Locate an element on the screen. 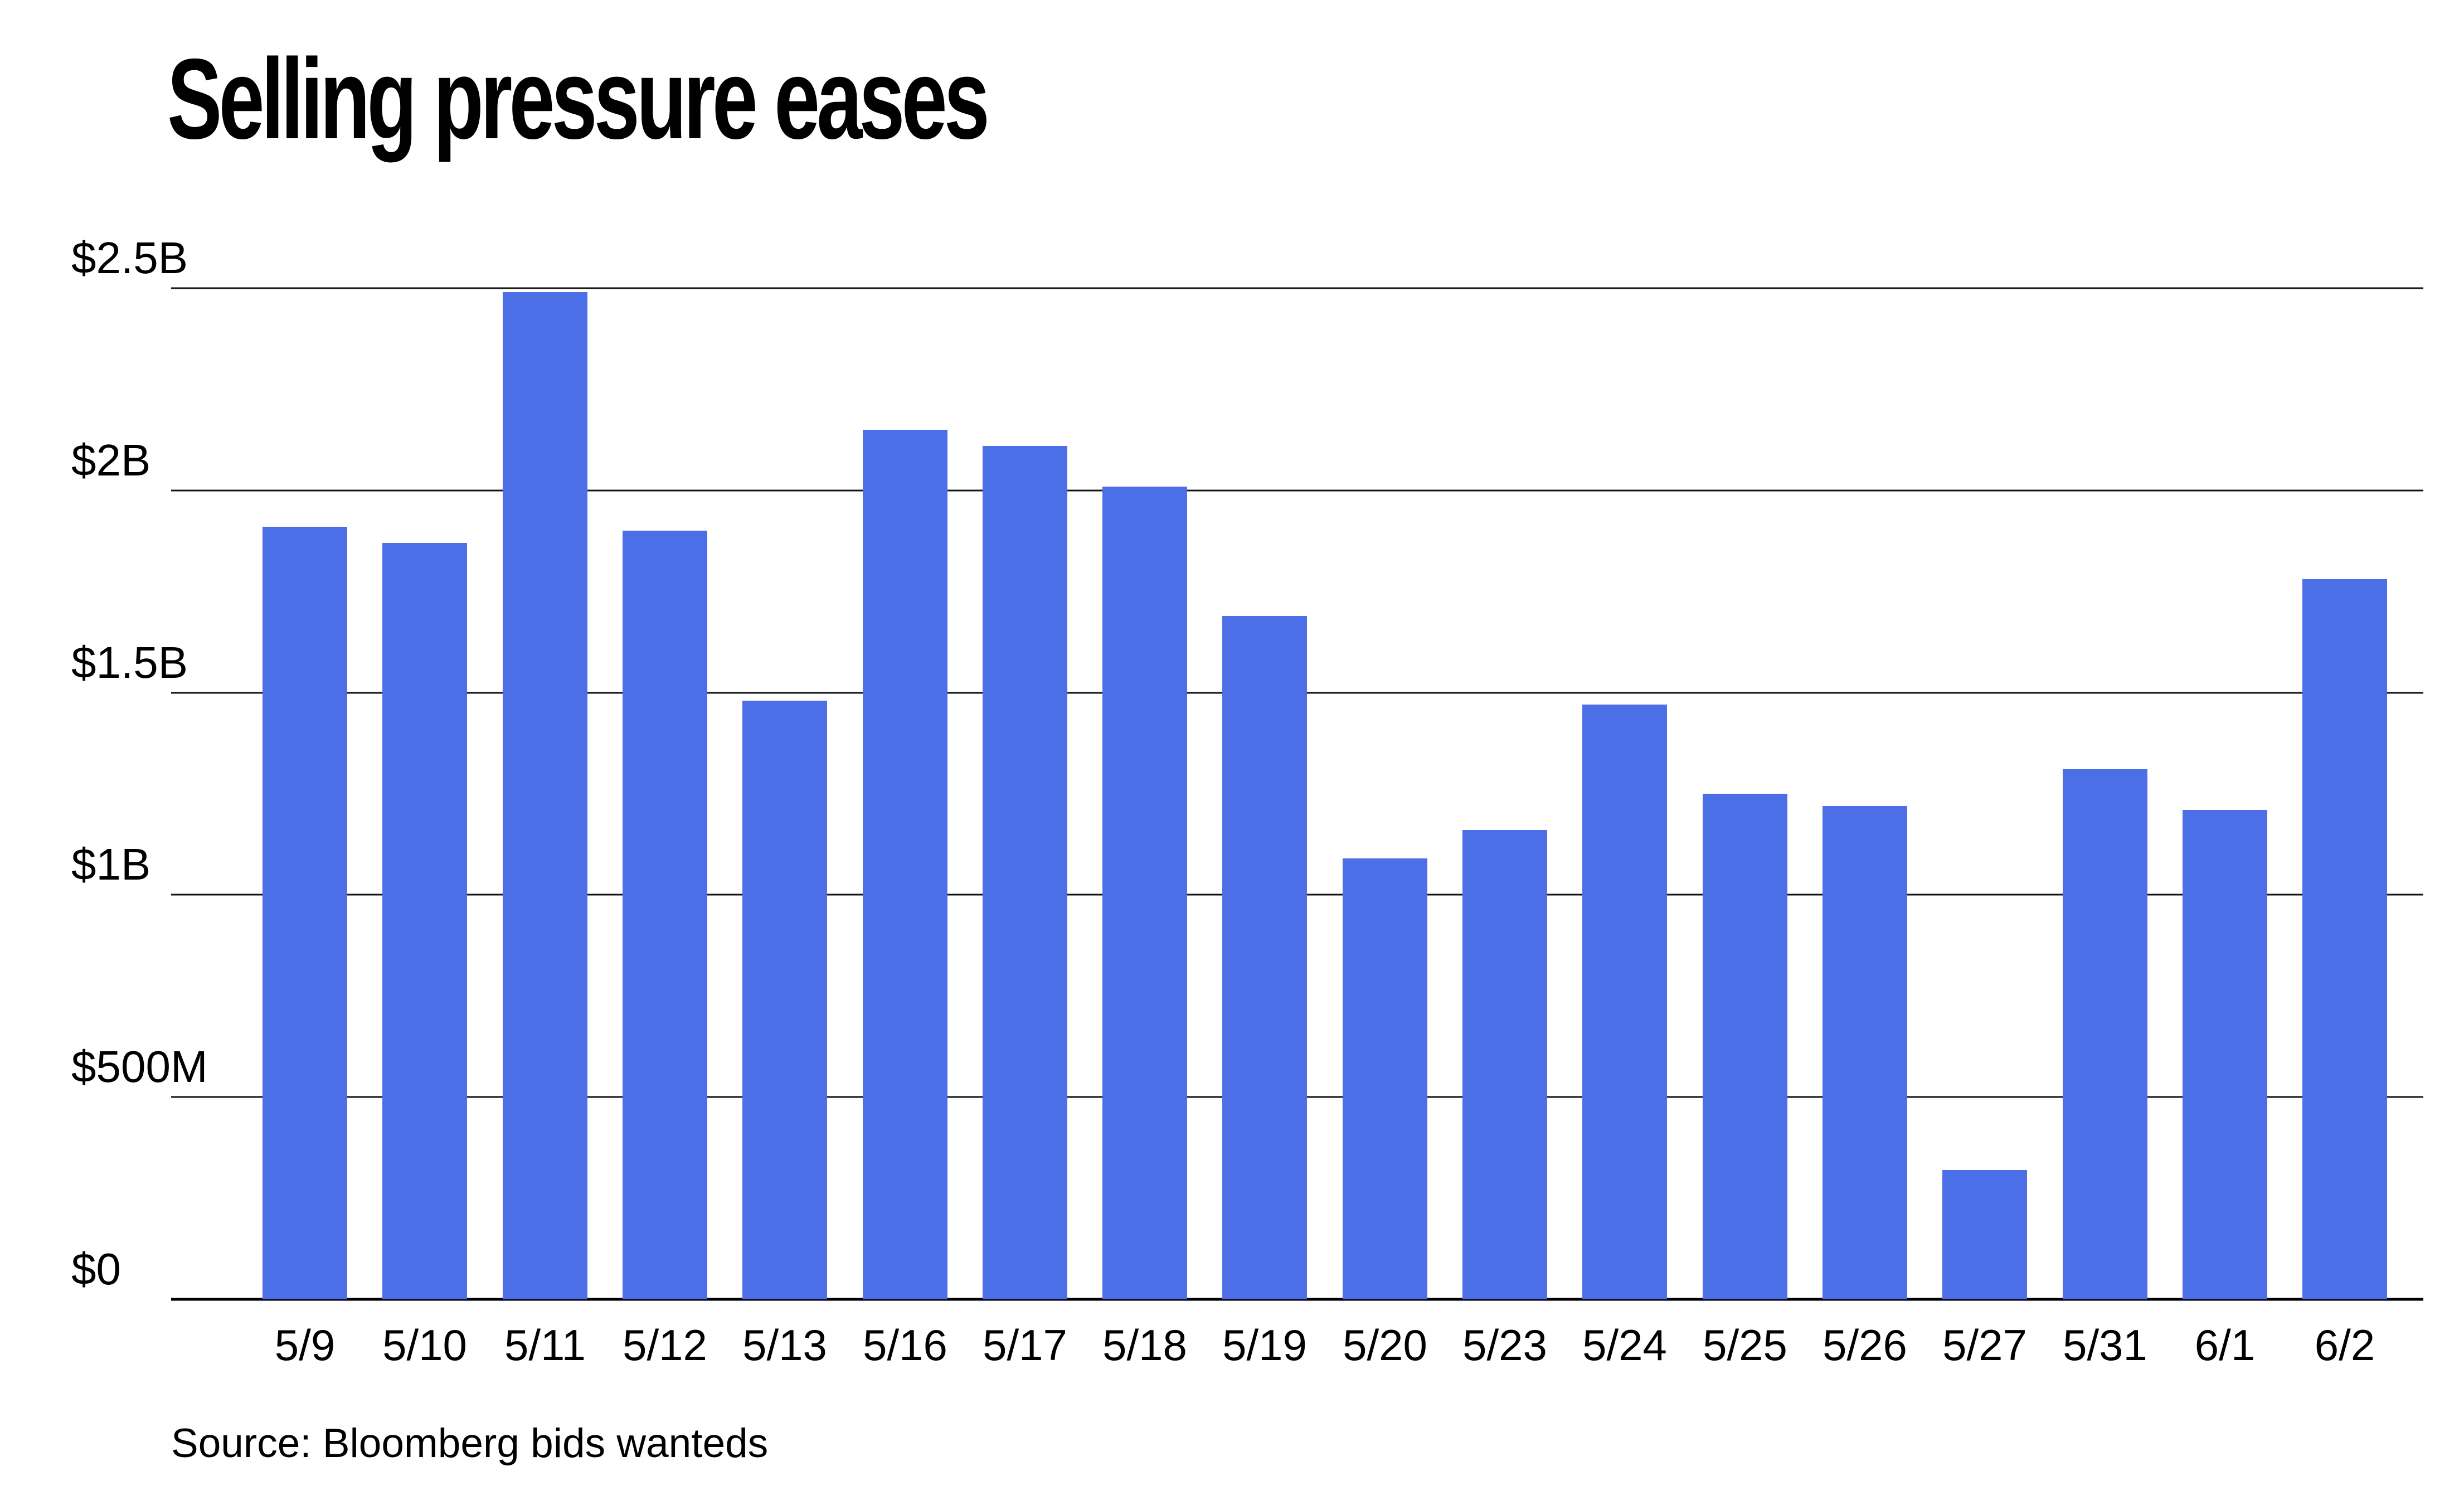 The width and height of the screenshot is (2464, 1505). bar-5/18 is located at coordinates (1144, 893).